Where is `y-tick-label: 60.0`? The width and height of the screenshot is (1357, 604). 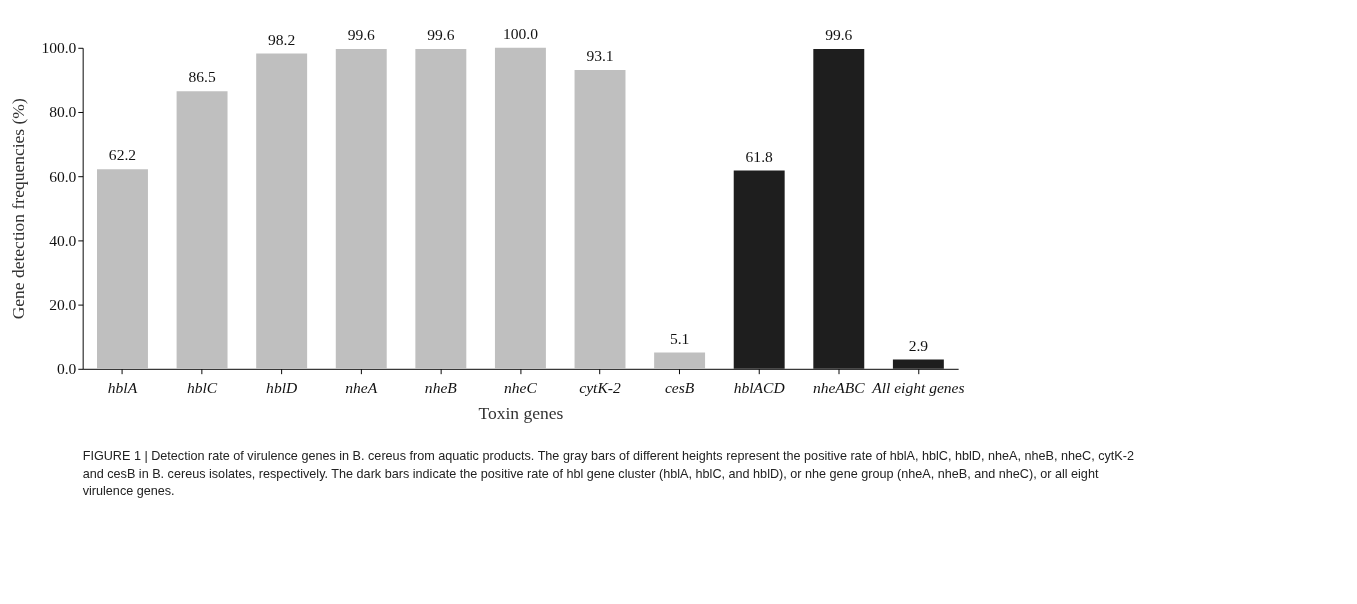
y-tick-label: 60.0 is located at coordinates (63, 176).